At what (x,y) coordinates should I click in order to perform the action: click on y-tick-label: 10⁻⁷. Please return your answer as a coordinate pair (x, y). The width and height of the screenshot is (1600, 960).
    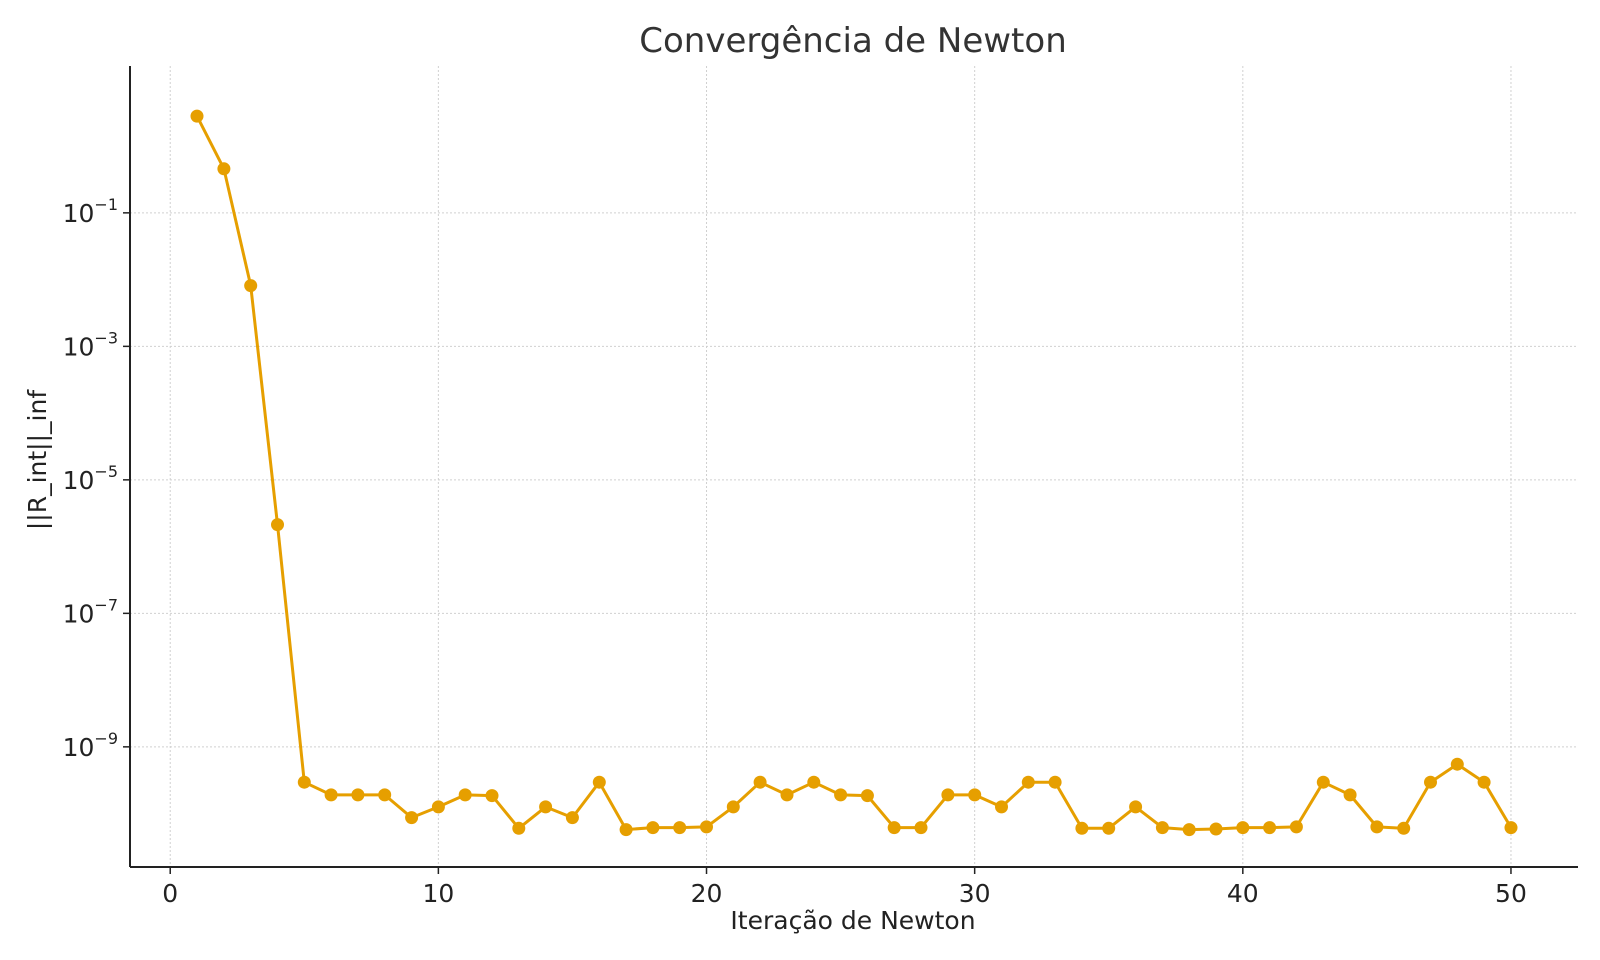
    Looking at the image, I should click on (90, 611).